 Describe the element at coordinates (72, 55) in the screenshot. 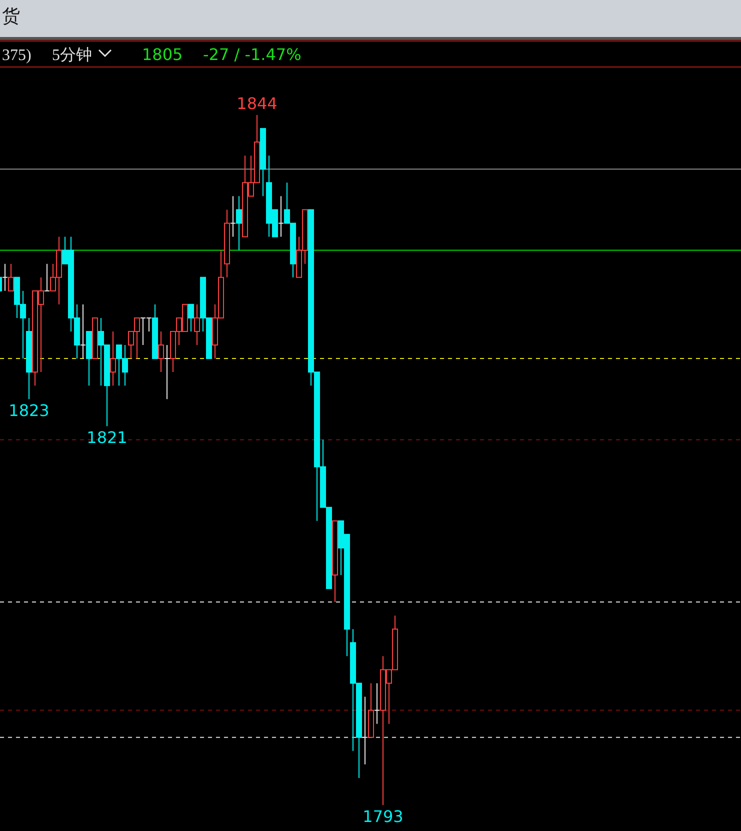

I see `text: 5分钟` at that location.